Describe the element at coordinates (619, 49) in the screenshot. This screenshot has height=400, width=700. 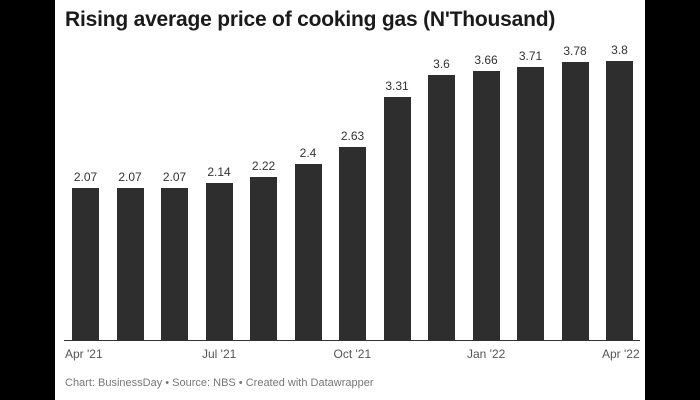
I see `bar-value-label: 3.8` at that location.